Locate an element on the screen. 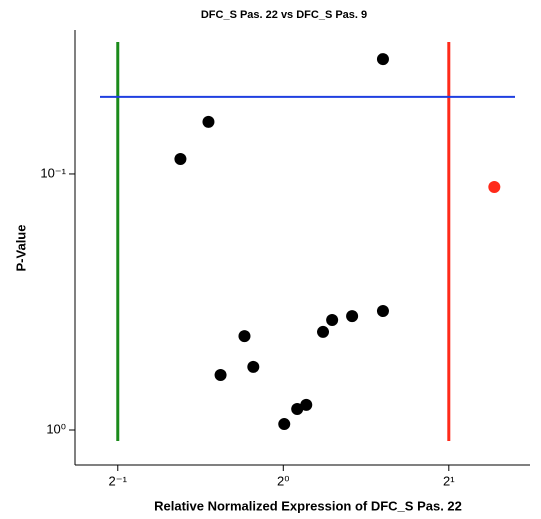 Image resolution: width=541 pixels, height=519 pixels. y-tick-label: 10⁻¹ is located at coordinates (53, 172).